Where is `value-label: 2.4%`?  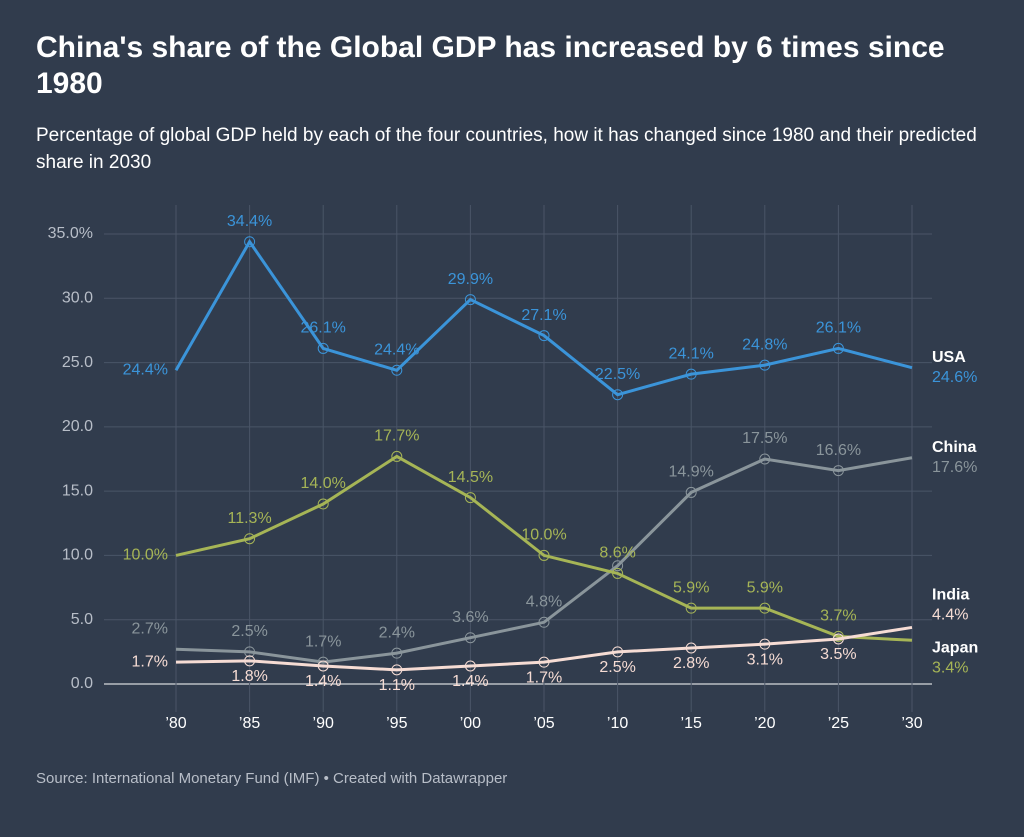 value-label: 2.4% is located at coordinates (397, 632).